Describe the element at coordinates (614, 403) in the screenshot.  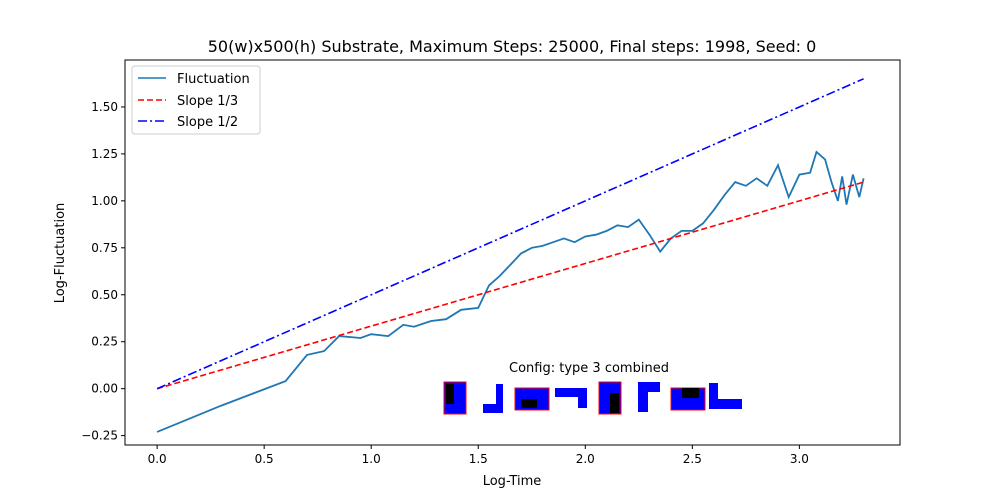
I see `config-piece-5-hole` at that location.